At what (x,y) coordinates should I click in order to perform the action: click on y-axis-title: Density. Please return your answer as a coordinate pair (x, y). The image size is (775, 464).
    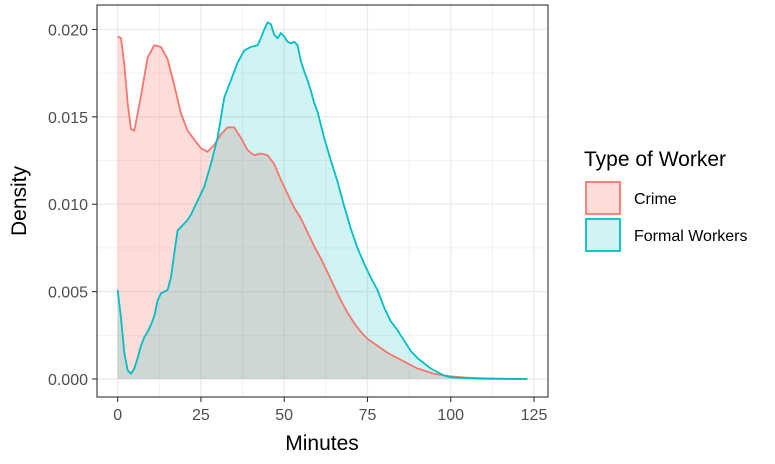
    Looking at the image, I should click on (19, 200).